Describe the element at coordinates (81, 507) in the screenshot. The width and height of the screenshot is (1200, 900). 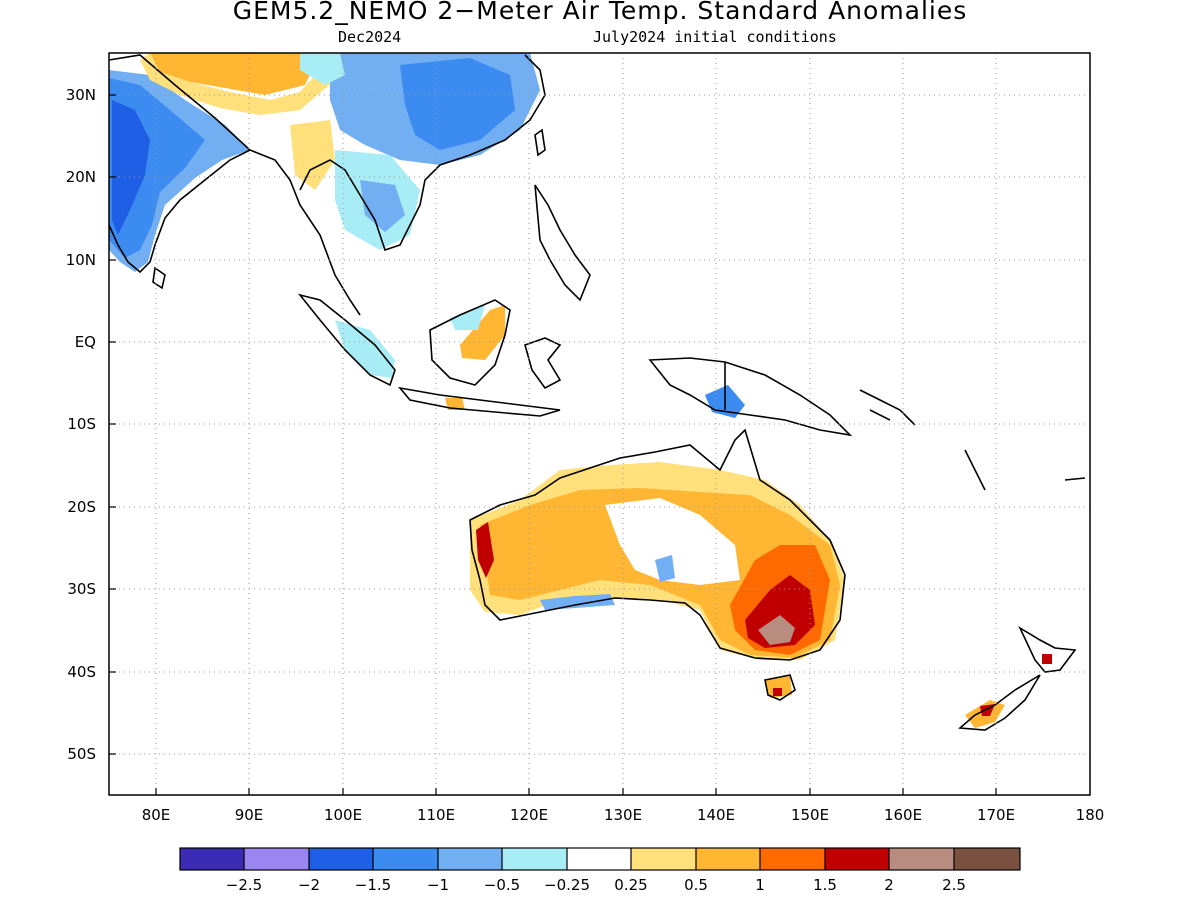
I see `lat-label: 20S` at that location.